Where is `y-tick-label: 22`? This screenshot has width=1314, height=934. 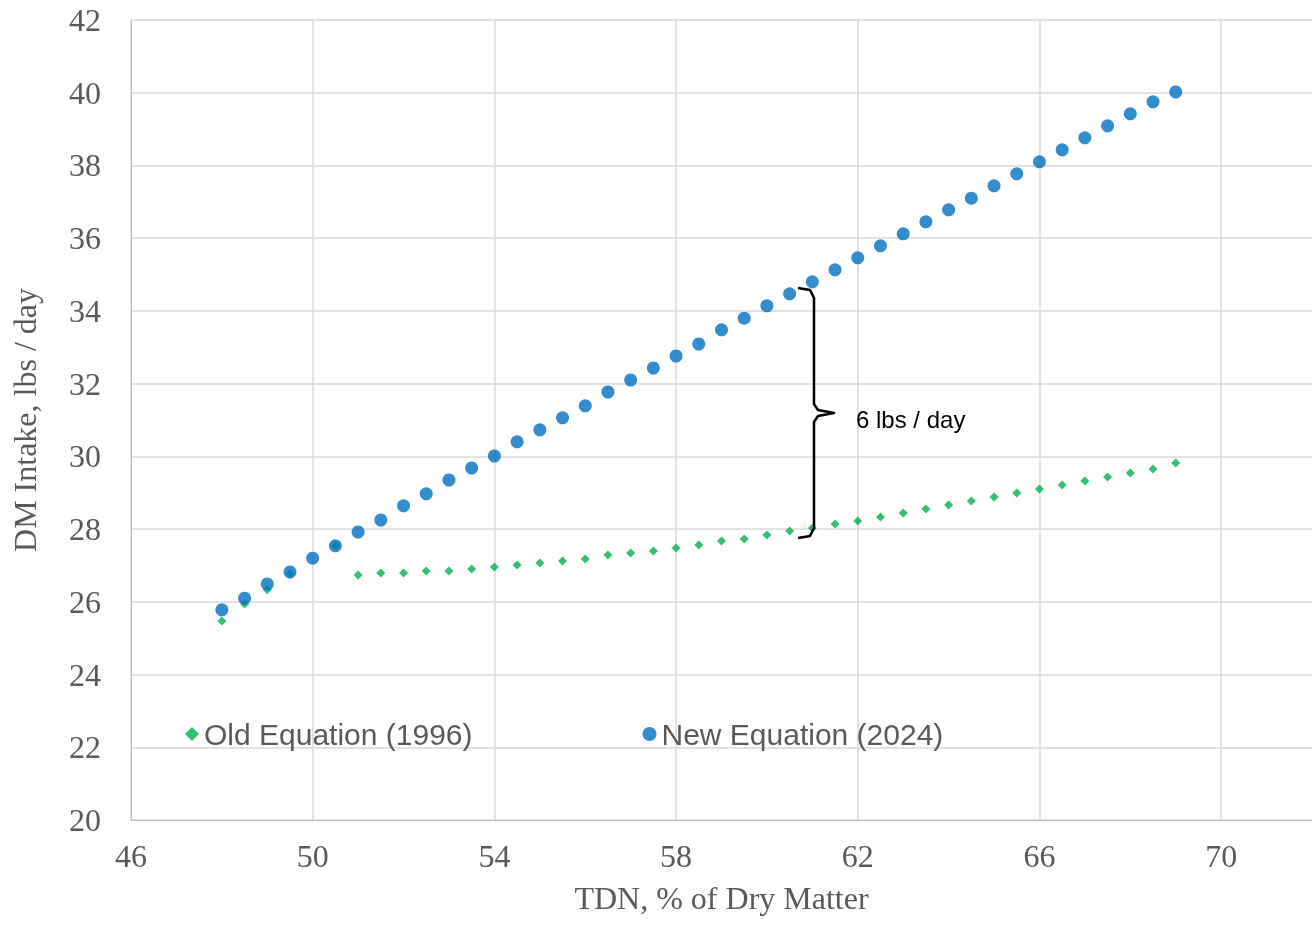 y-tick-label: 22 is located at coordinates (85, 747).